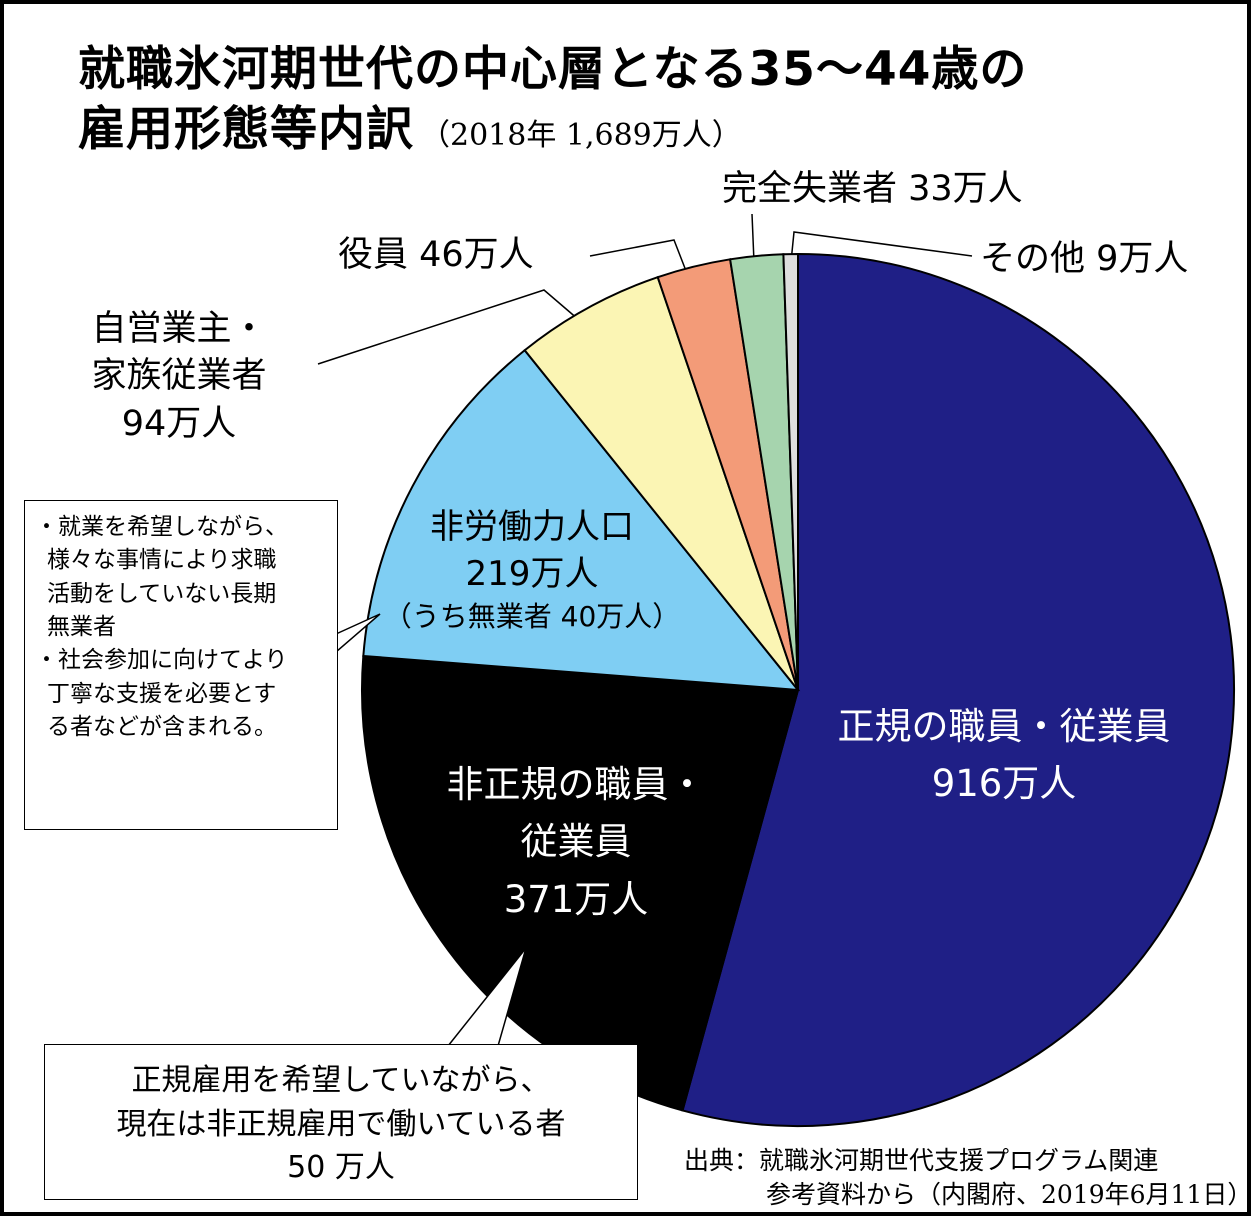 Image resolution: width=1251 pixels, height=1216 pixels. Describe the element at coordinates (553, 69) in the screenshot. I see `chart-title-line1: 就職氷河期世代の中心層となる35～44歳の` at that location.